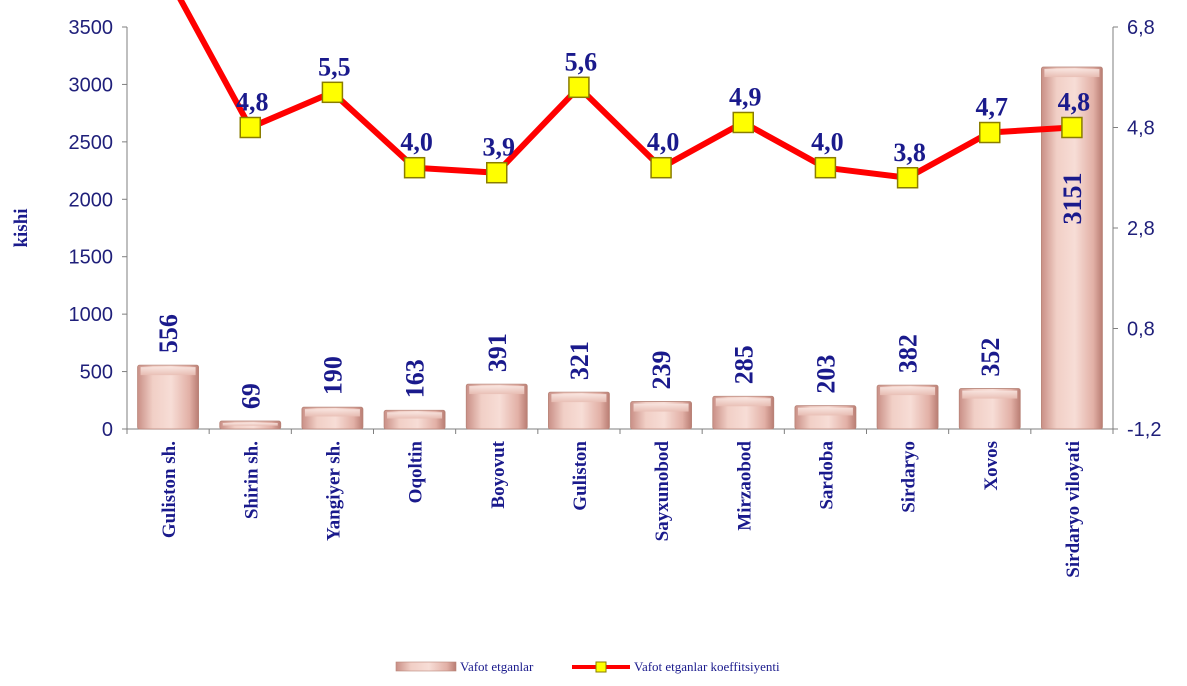 This screenshot has height=686, width=1187. I want to click on y-right-tick-label: -1,2, so click(1144, 430).